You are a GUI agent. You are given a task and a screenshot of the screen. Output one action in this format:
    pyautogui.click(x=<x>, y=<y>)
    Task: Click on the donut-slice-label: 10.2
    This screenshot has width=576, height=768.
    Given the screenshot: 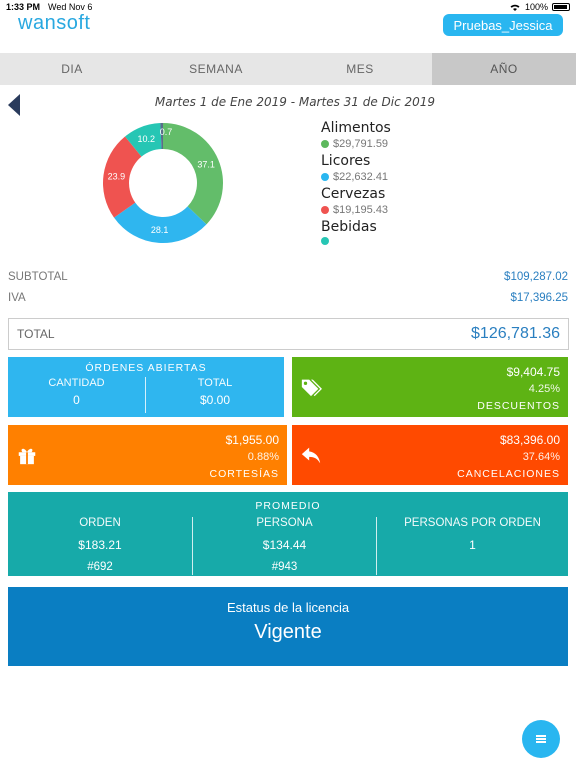 What is the action you would take?
    pyautogui.click(x=146, y=139)
    